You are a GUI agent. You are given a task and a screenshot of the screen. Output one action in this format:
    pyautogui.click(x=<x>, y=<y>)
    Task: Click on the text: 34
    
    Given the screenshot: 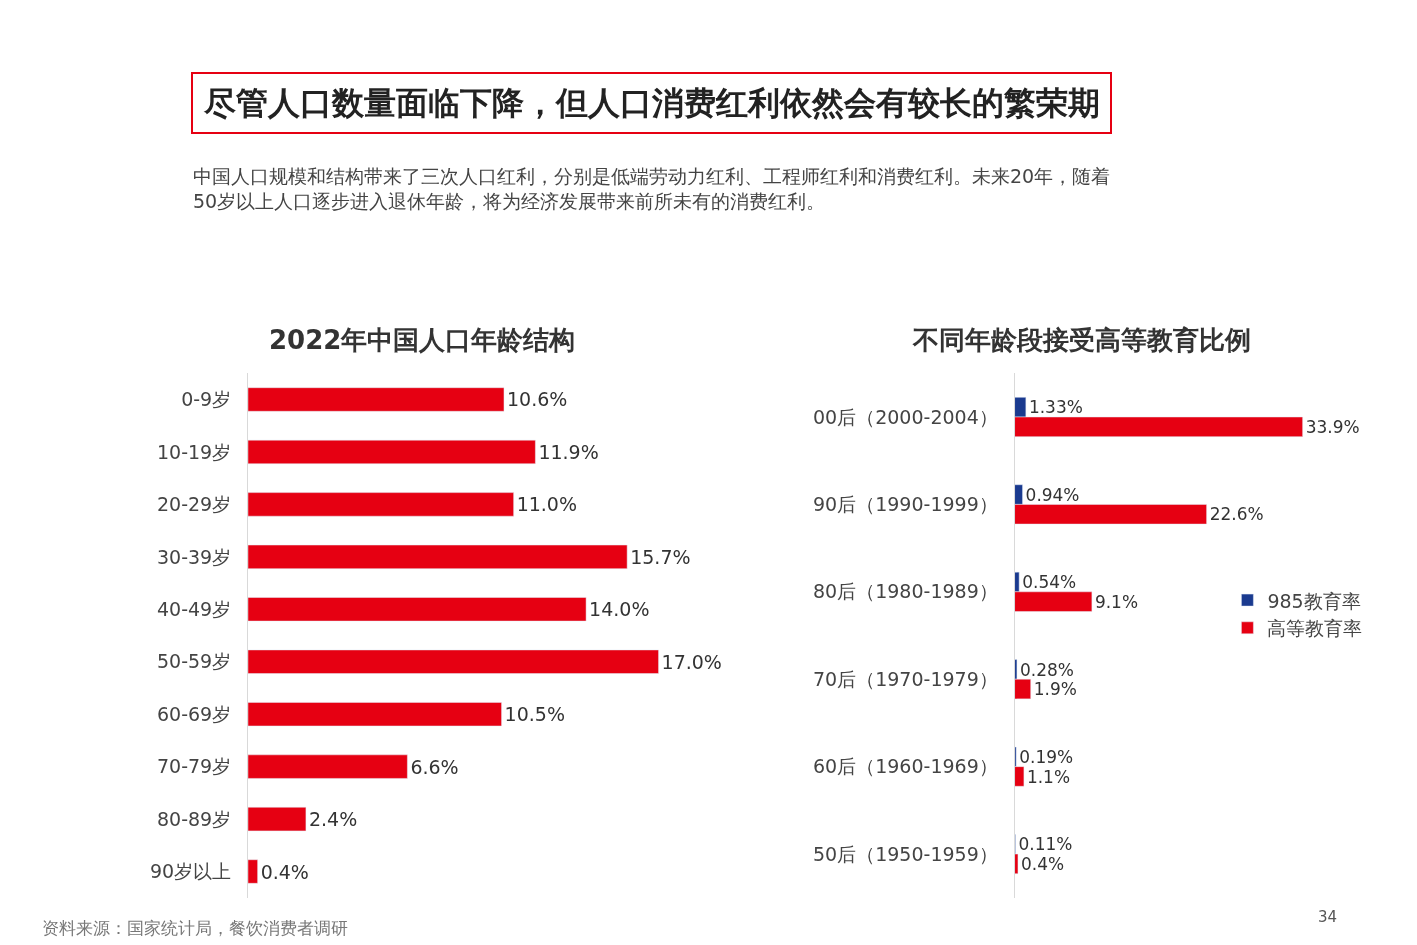 What is the action you would take?
    pyautogui.click(x=1328, y=917)
    